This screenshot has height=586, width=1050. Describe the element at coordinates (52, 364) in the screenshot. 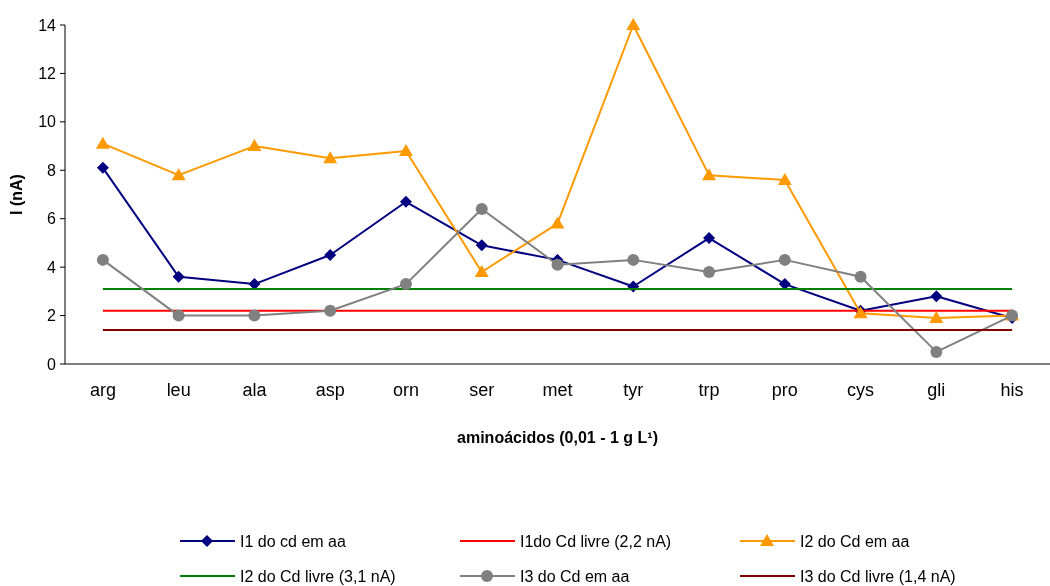

I see `y-tick-label: 0` at that location.